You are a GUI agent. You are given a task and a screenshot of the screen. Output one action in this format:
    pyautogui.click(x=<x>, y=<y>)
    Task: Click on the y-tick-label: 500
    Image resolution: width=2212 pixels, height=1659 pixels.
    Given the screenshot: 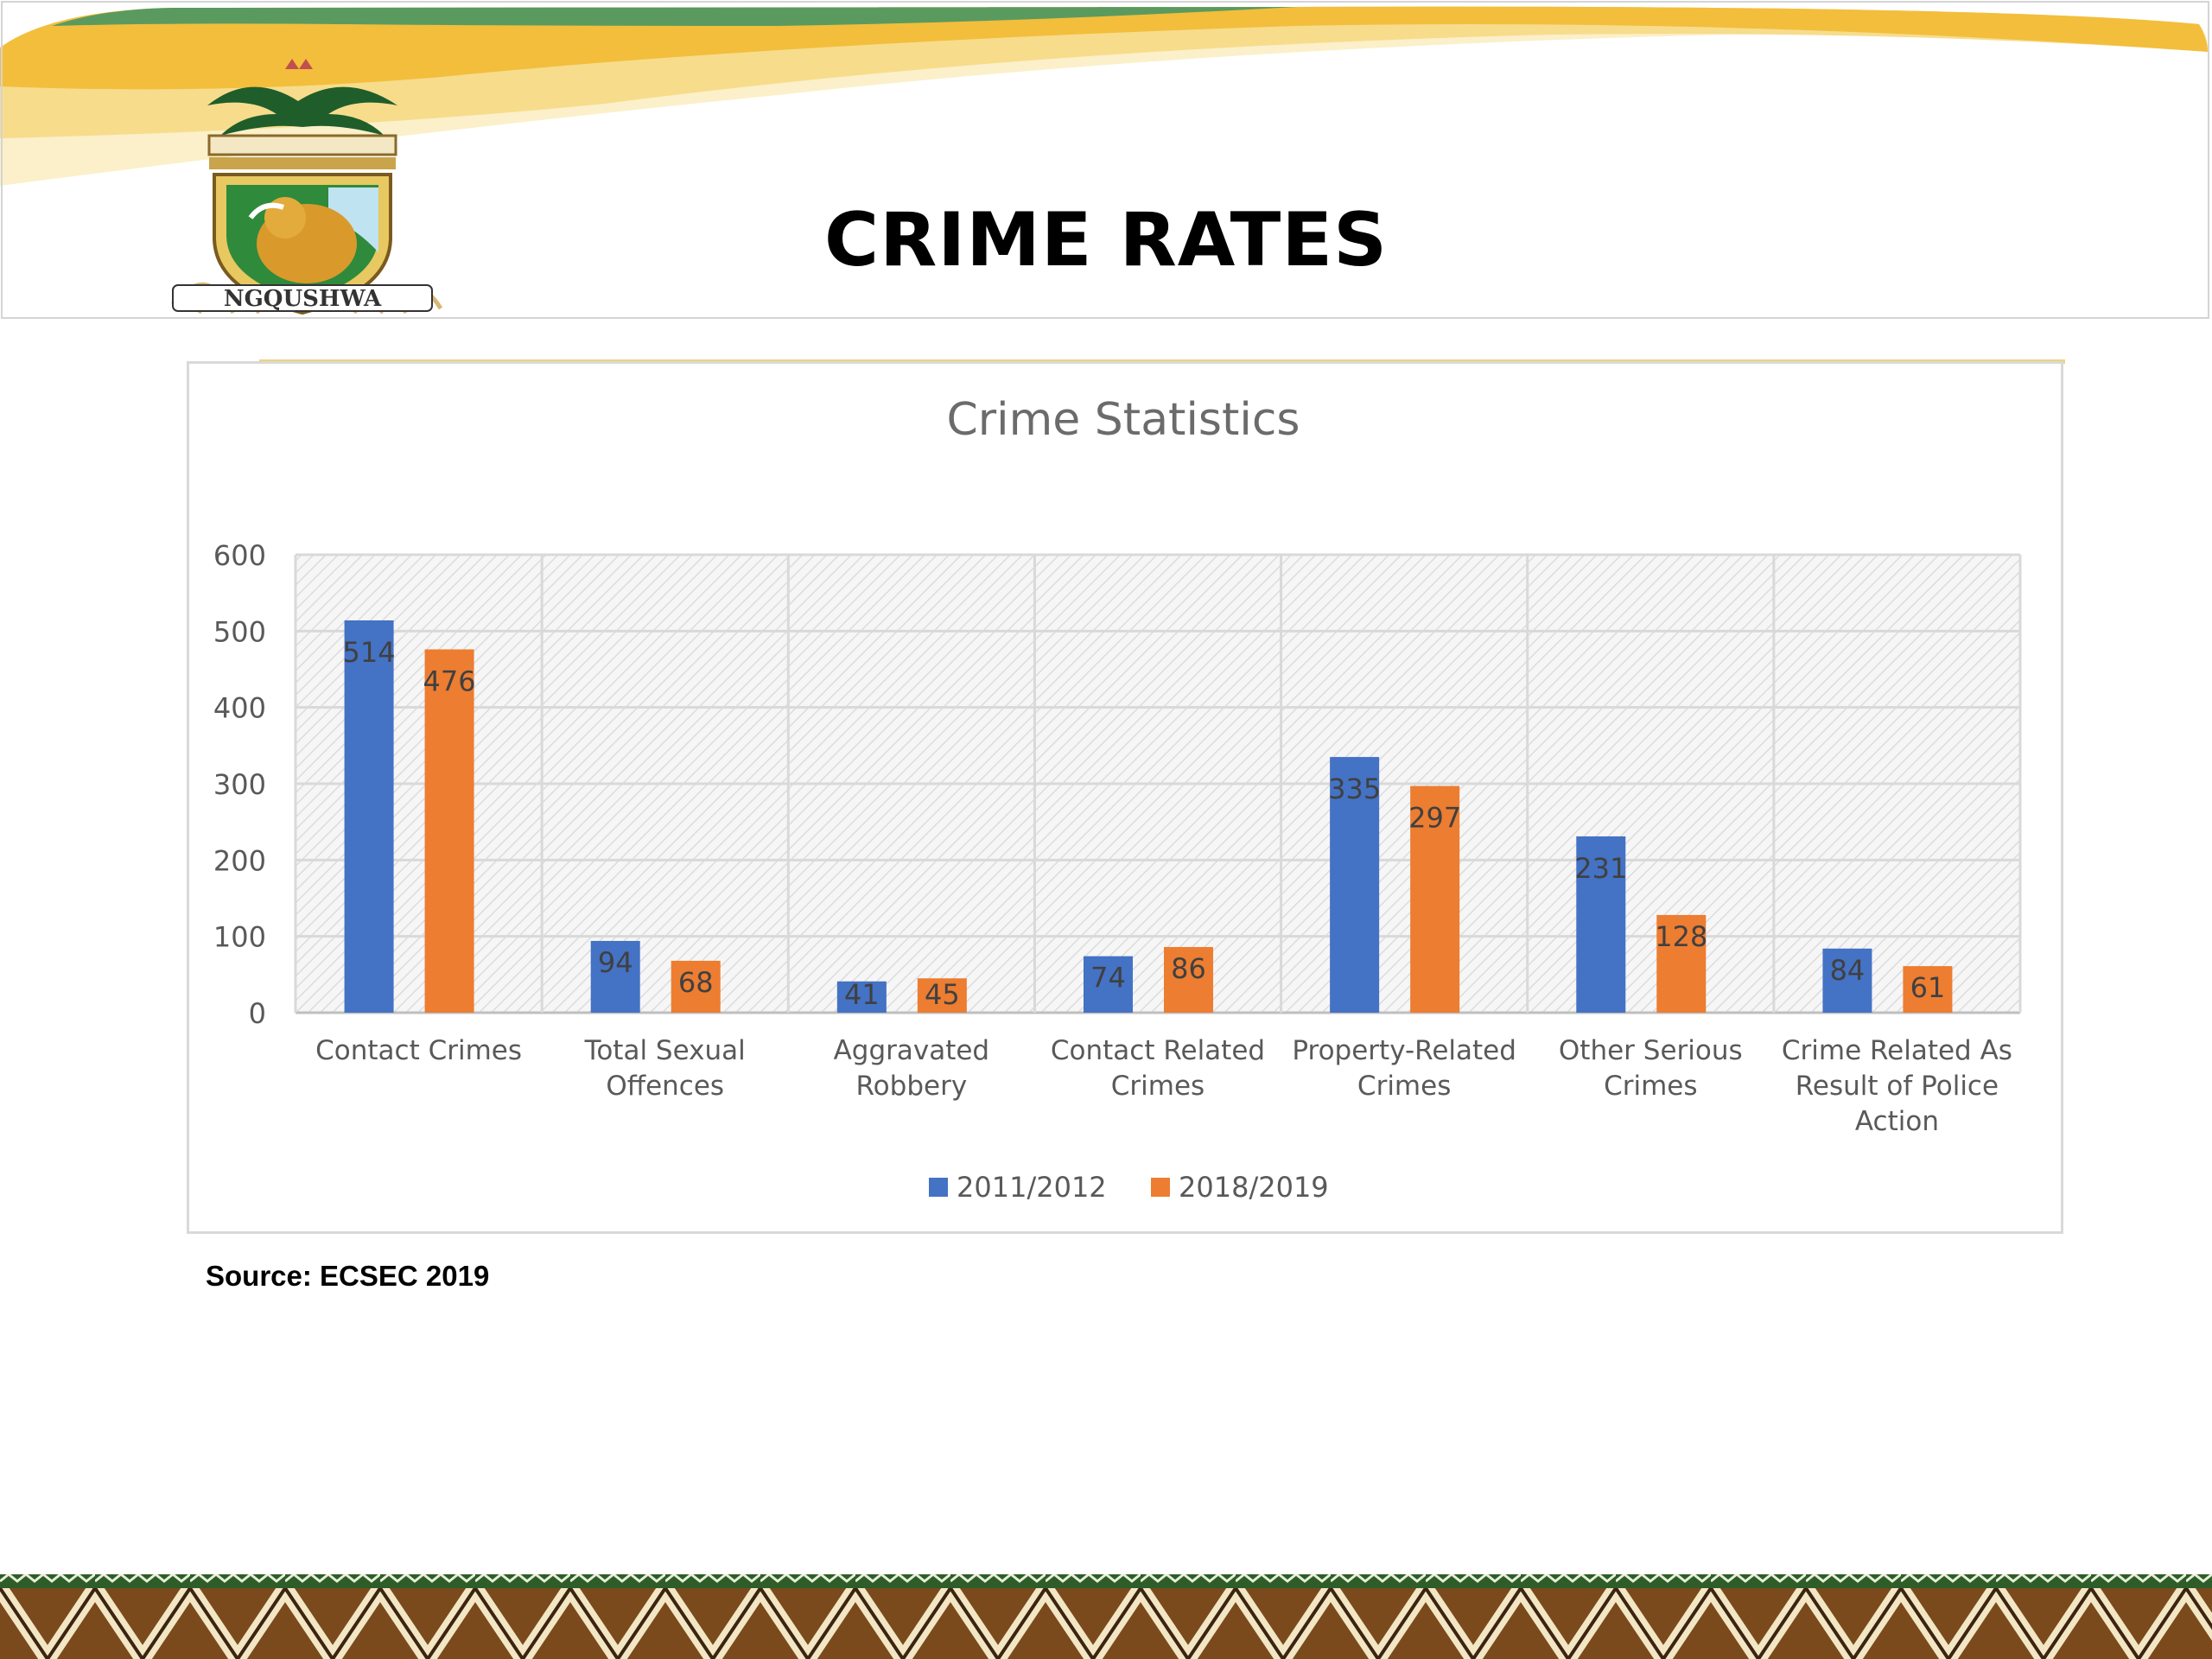 What is the action you would take?
    pyautogui.click(x=239, y=631)
    